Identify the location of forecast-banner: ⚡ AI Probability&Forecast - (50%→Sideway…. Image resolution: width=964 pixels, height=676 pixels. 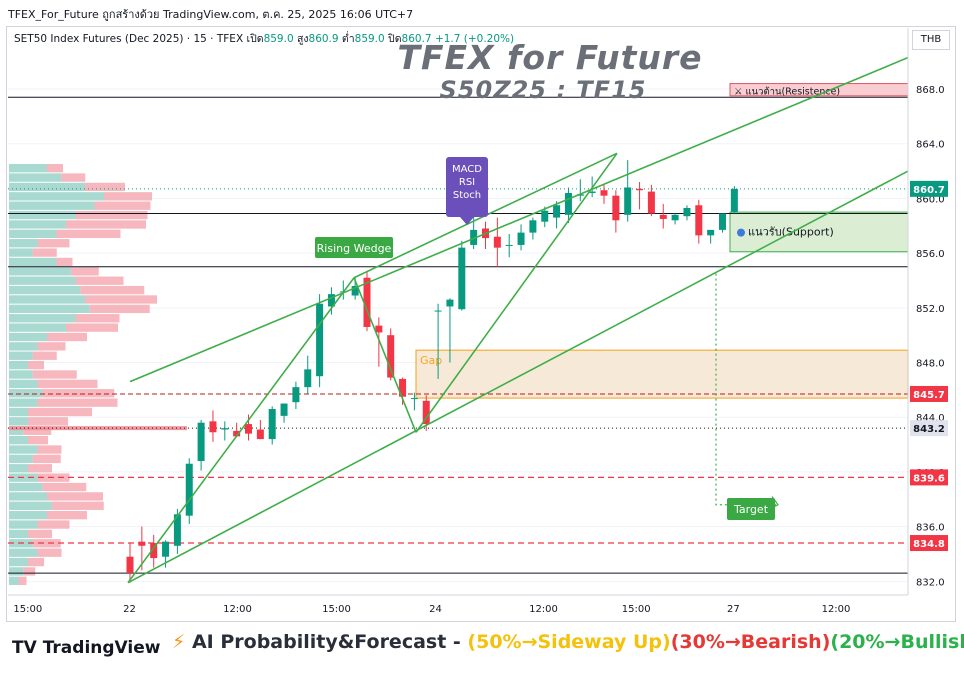
(568, 642).